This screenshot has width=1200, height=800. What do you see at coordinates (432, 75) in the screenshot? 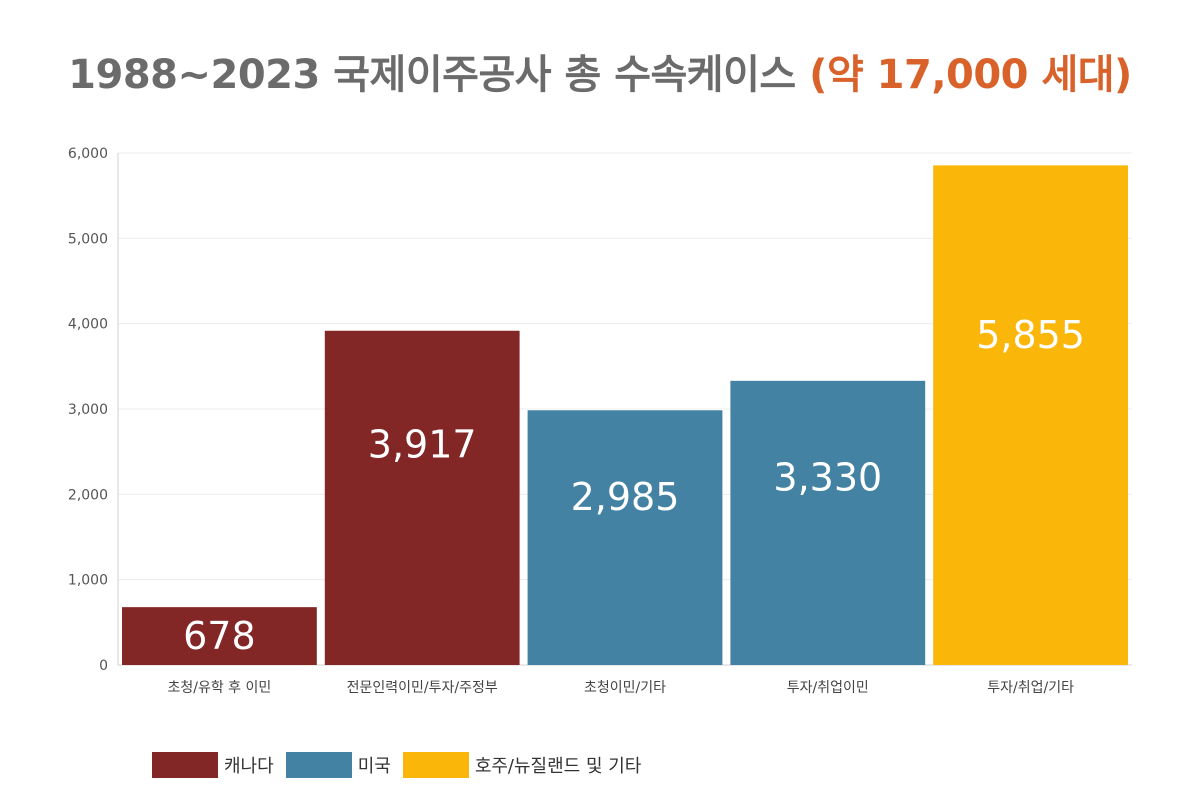
I see `chart-title-main: 1988~2023 국제이주공사 총 수속케이스` at bounding box center [432, 75].